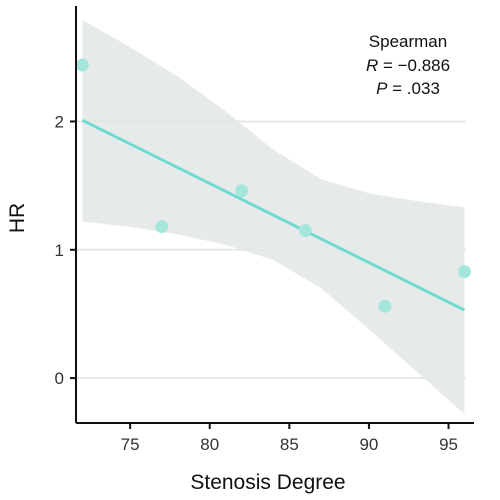  What do you see at coordinates (130, 444) in the screenshot?
I see `x-tick-label: 75` at bounding box center [130, 444].